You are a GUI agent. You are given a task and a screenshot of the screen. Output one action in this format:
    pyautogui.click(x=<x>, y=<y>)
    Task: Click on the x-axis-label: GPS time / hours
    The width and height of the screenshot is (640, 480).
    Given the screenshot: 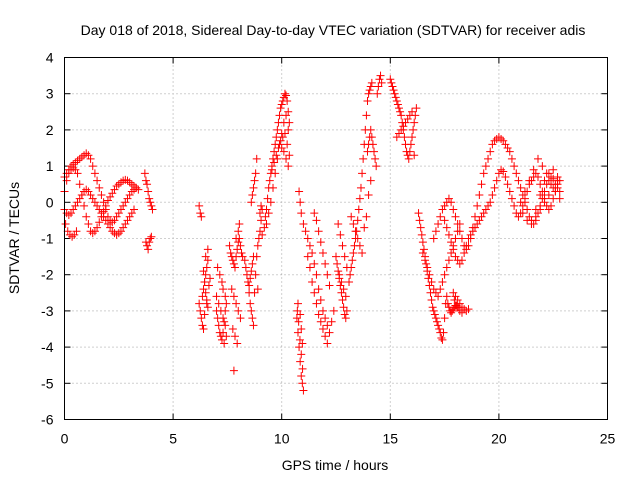 What is the action you would take?
    pyautogui.click(x=335, y=465)
    